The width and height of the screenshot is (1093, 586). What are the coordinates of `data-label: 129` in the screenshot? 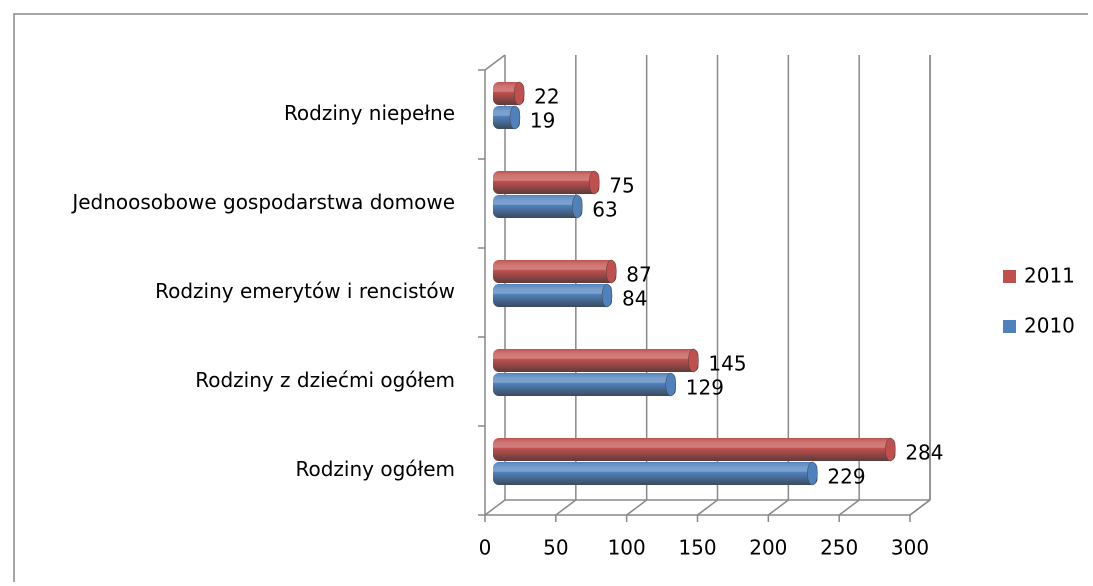 It's located at (705, 388).